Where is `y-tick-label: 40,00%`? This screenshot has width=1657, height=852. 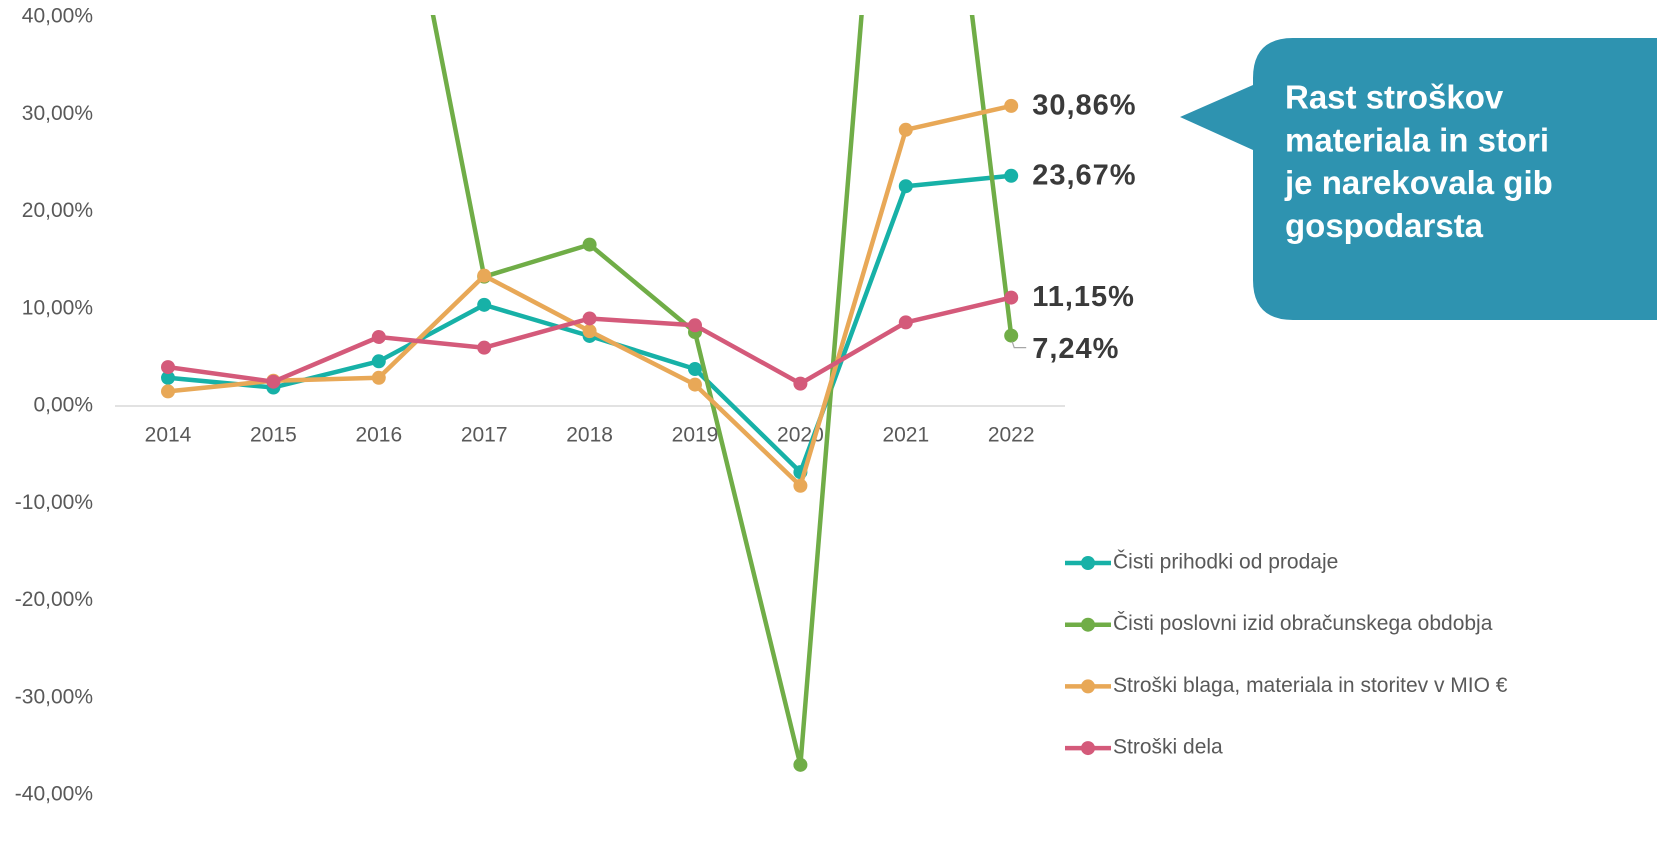
y-tick-label: 40,00% is located at coordinates (57, 16).